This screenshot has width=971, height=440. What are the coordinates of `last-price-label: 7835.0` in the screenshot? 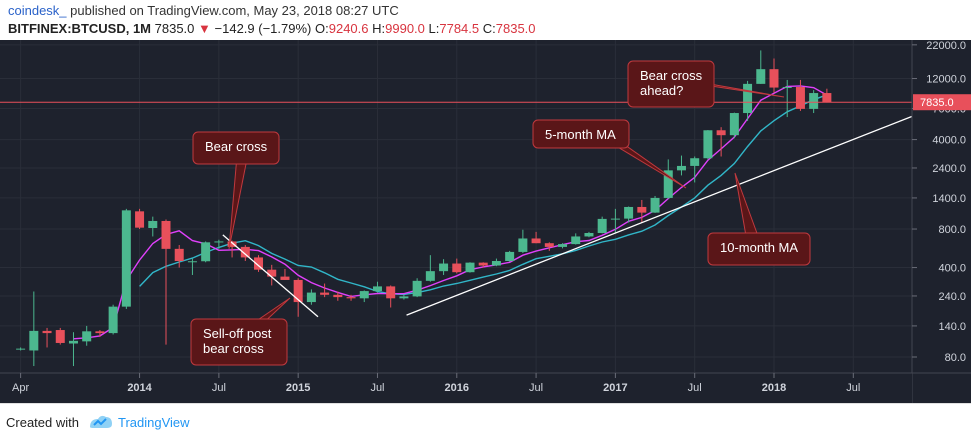 It's located at (937, 103).